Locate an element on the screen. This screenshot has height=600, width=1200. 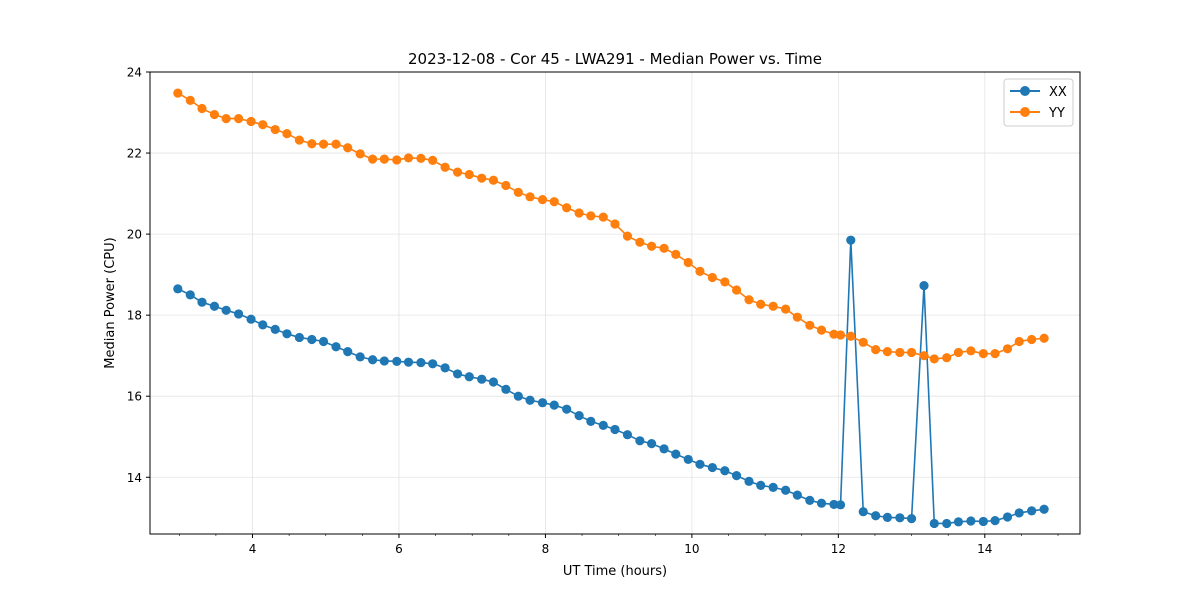
y-tick-label: 20 is located at coordinates (134, 235).